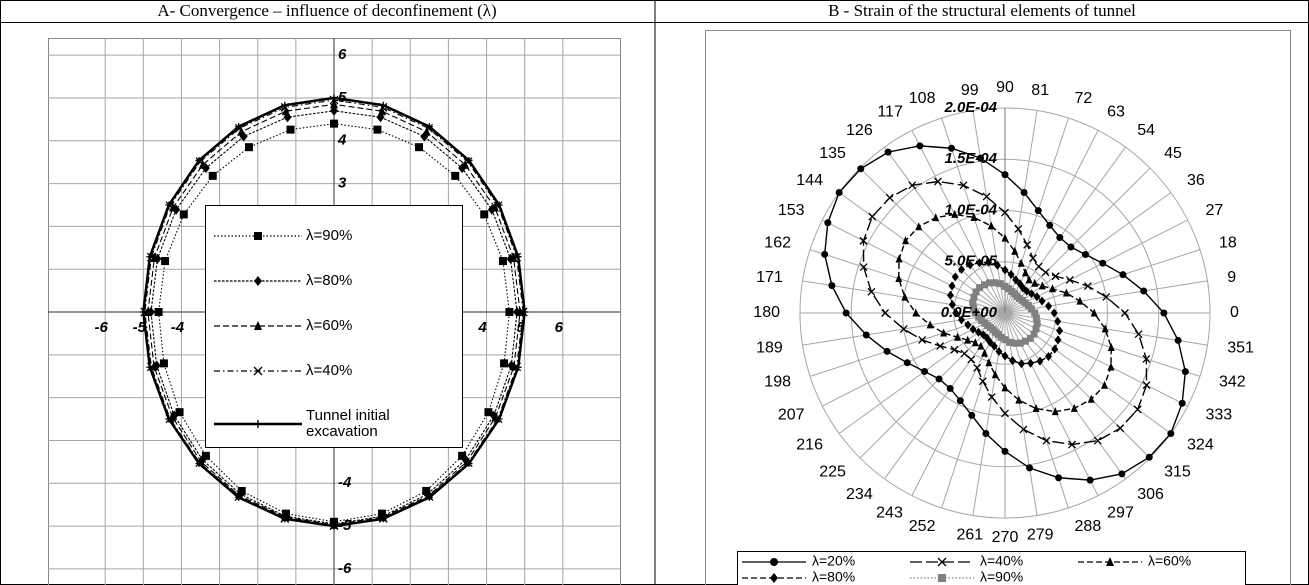 The image size is (1309, 585). What do you see at coordinates (342, 54) in the screenshot?
I see `y-tick-label: 6` at bounding box center [342, 54].